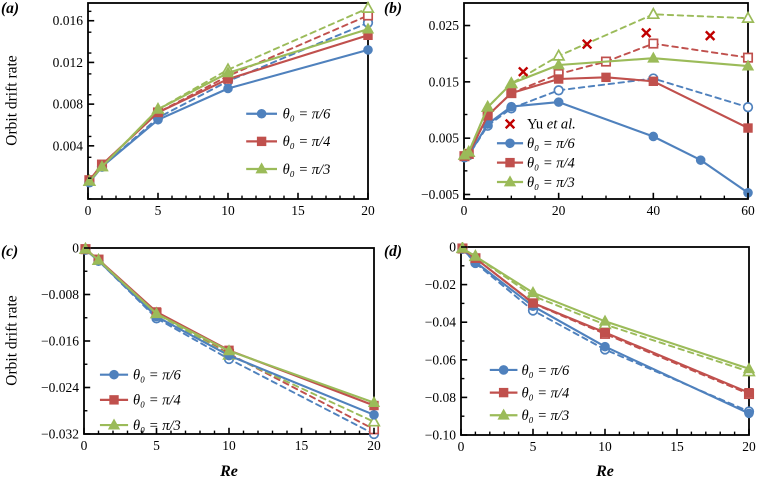 Image resolution: width=763 pixels, height=484 pixels. Describe the element at coordinates (12, 340) in the screenshot. I see `y-axis-label-c: Orbit drift rate` at that location.